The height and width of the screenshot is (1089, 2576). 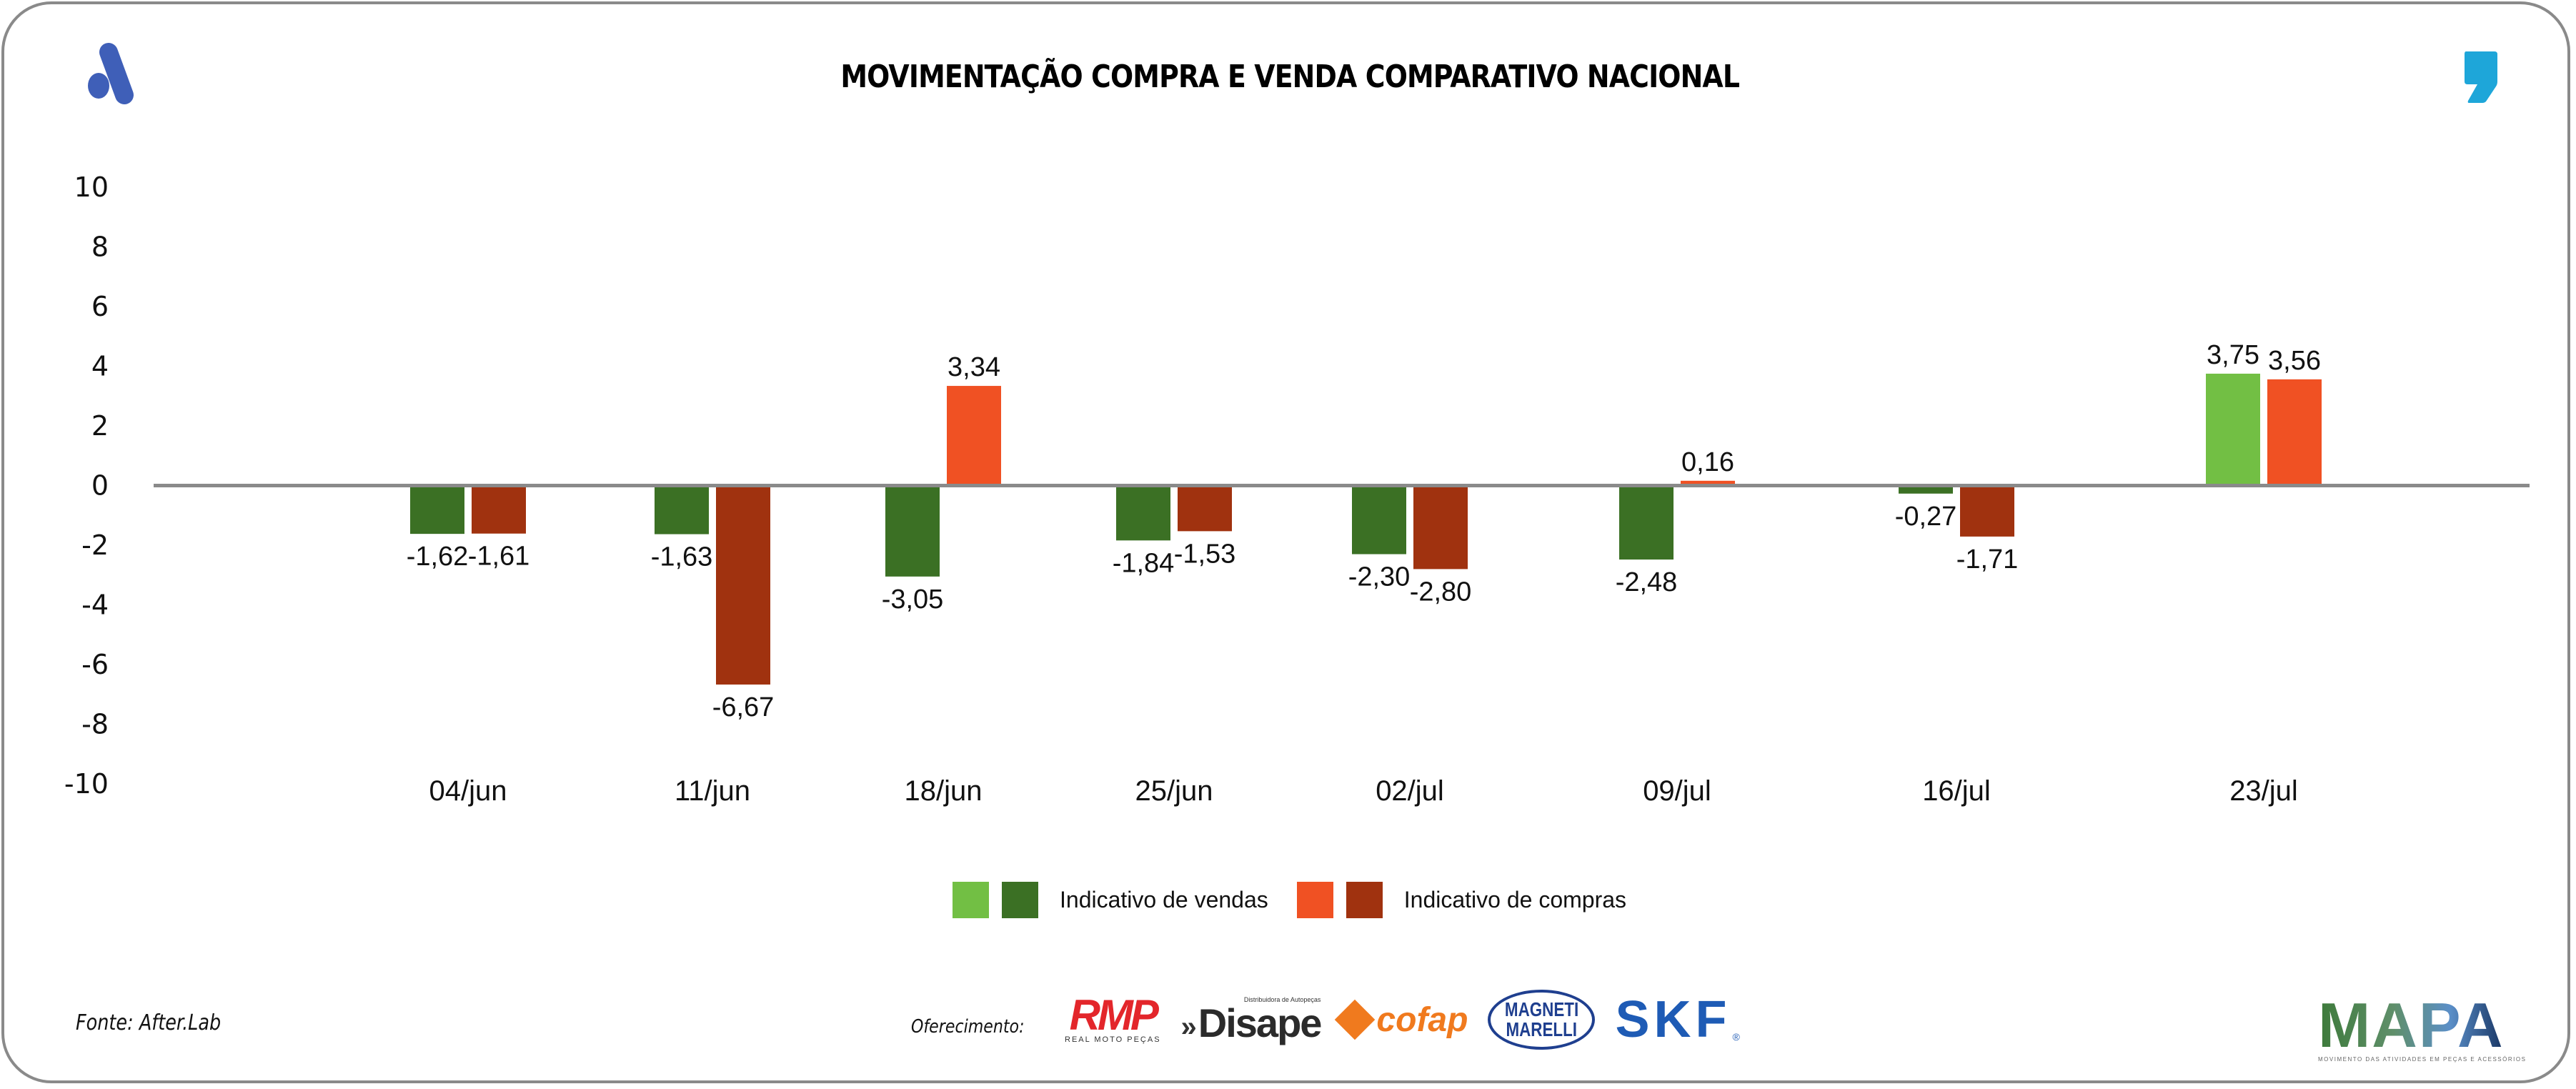 I want to click on cofap-logo-name: cofap, so click(x=1422, y=1019).